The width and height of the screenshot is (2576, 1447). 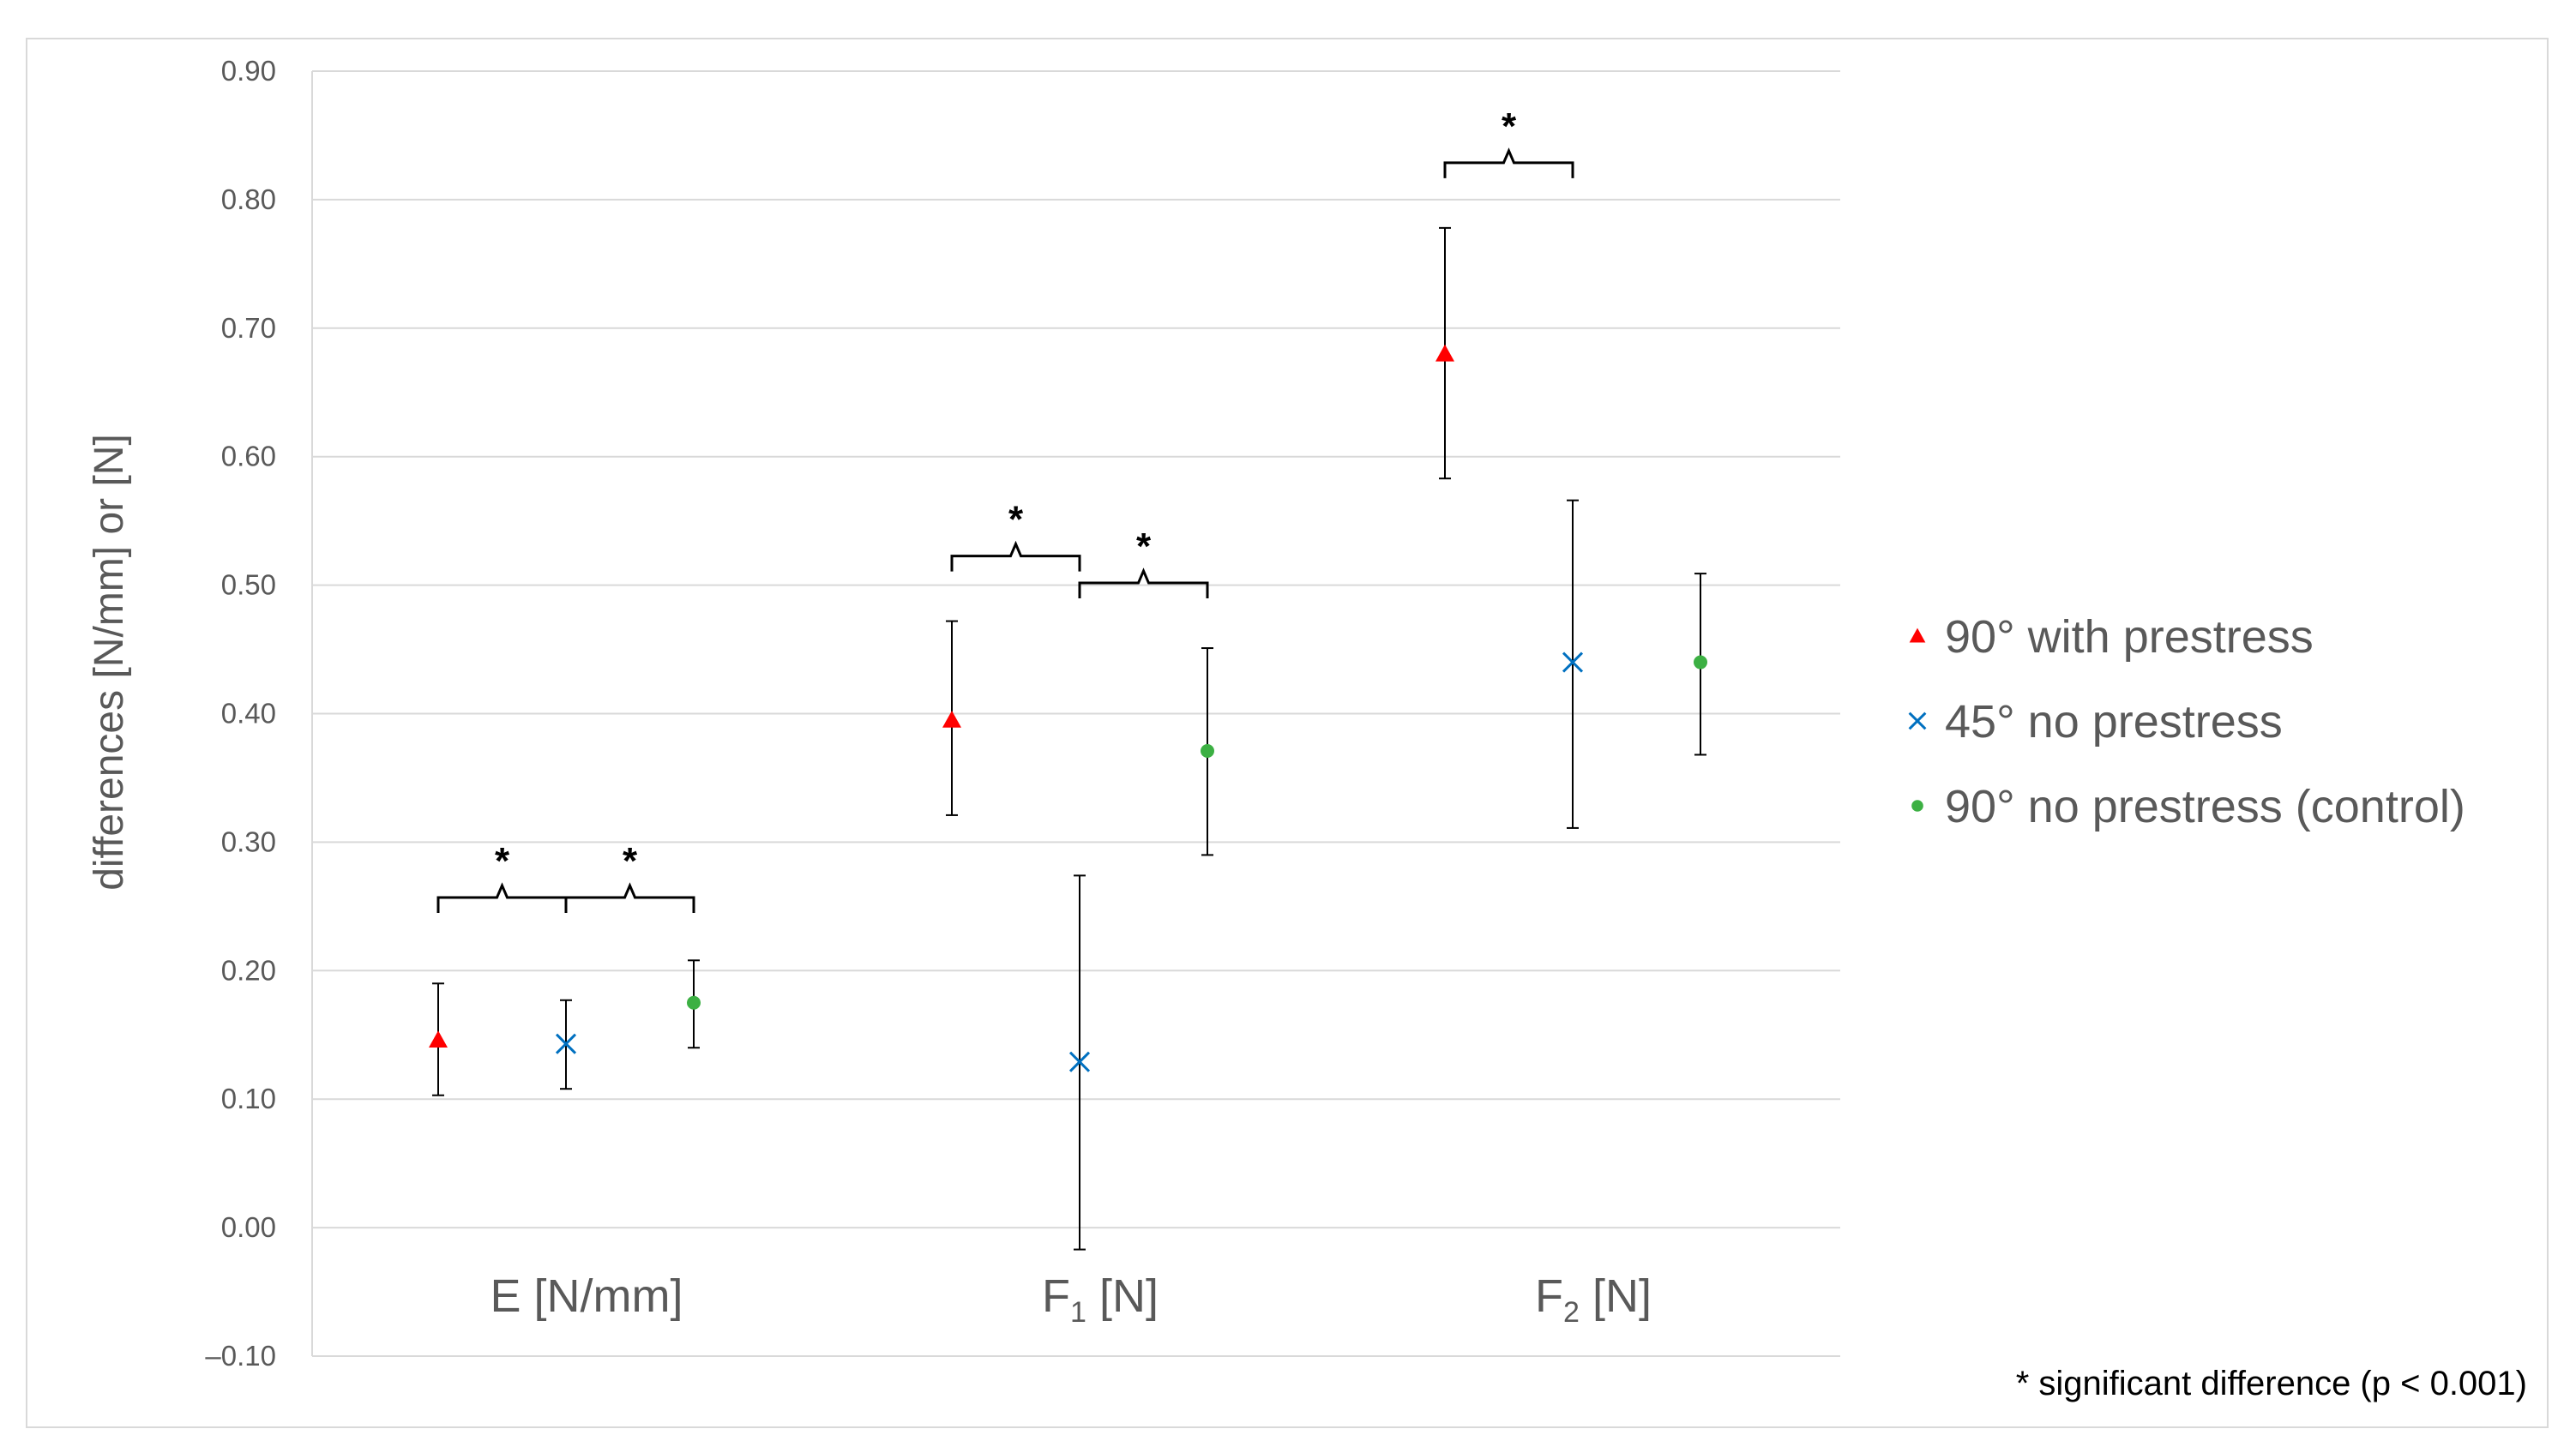 What do you see at coordinates (1100, 1299) in the screenshot?
I see `x-category-label: F1 [N]` at bounding box center [1100, 1299].